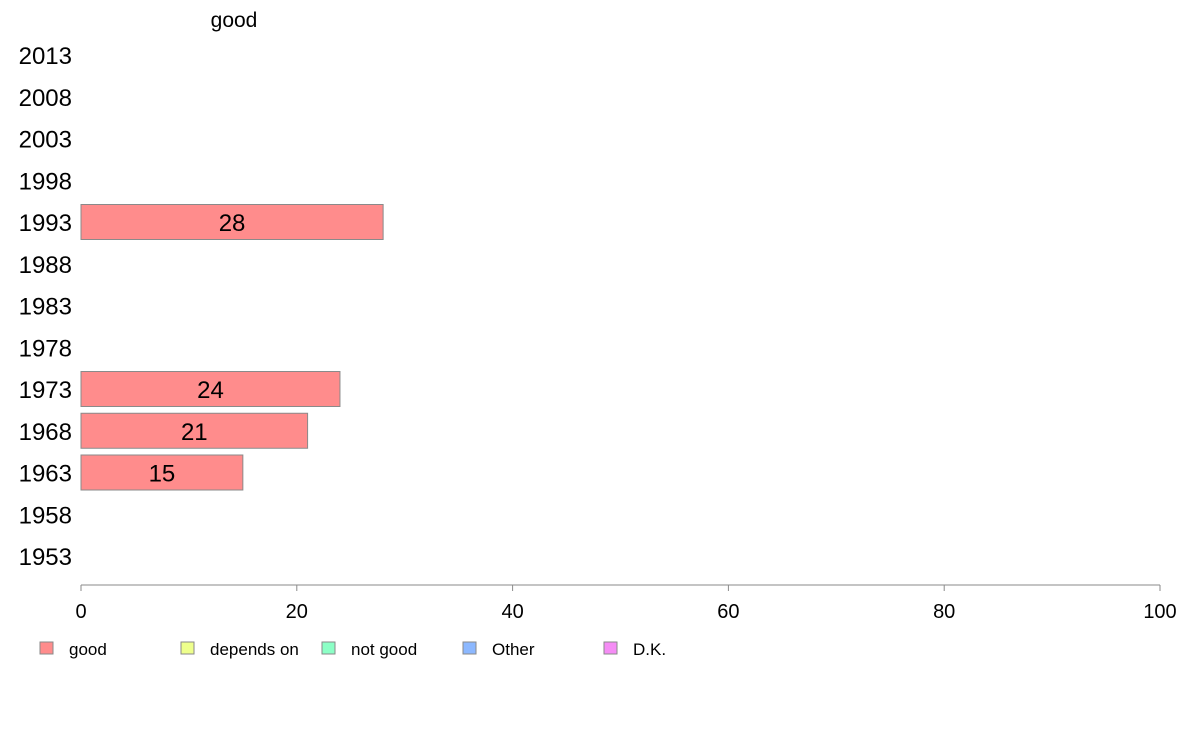  I want to click on legend-label: D.K., so click(649, 649).